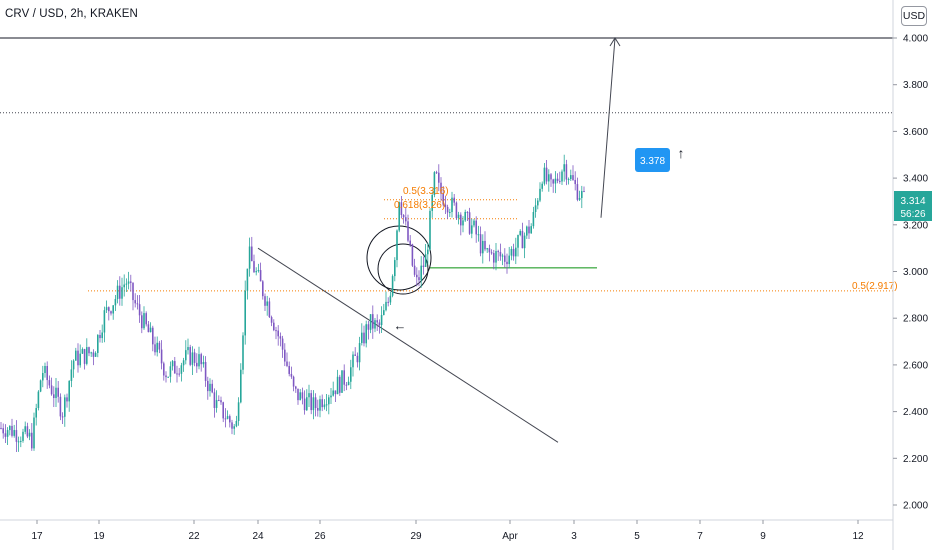 This screenshot has width=932, height=555. I want to click on last-price-text: 3.314, so click(912, 201).